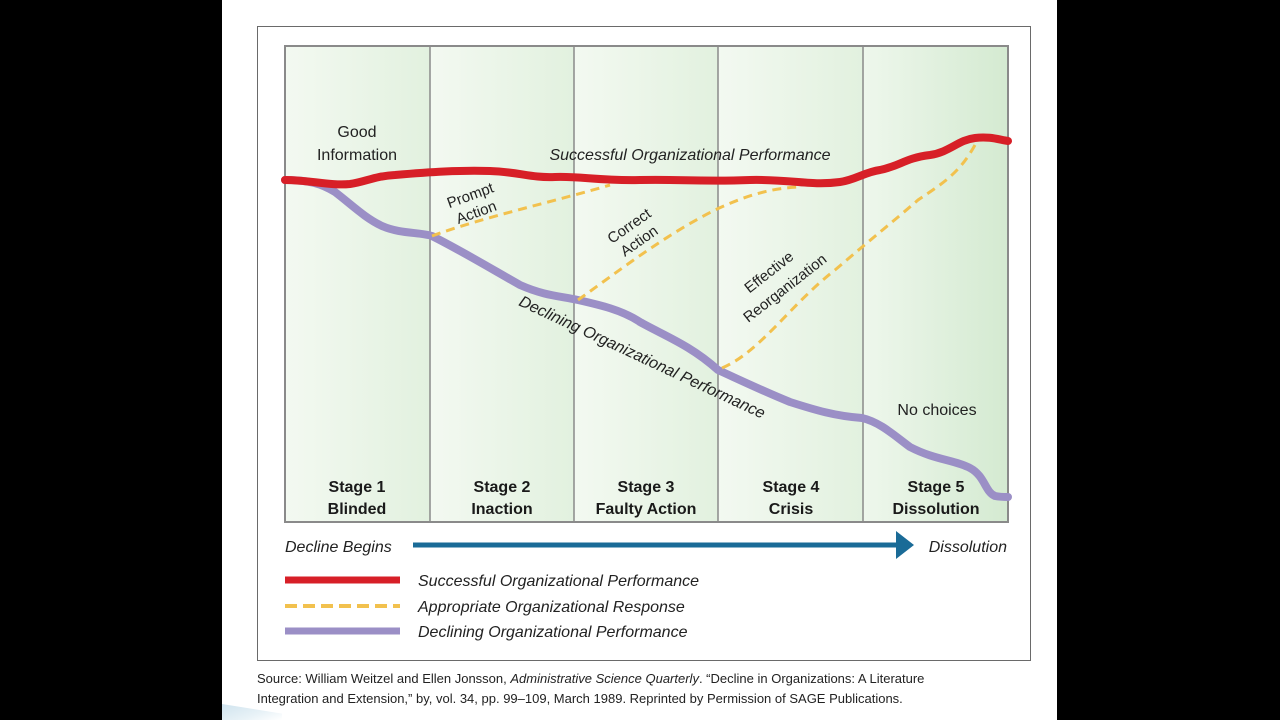 This screenshot has height=720, width=1280. Describe the element at coordinates (338, 547) in the screenshot. I see `timeline-start-label: Decline Begins` at that location.